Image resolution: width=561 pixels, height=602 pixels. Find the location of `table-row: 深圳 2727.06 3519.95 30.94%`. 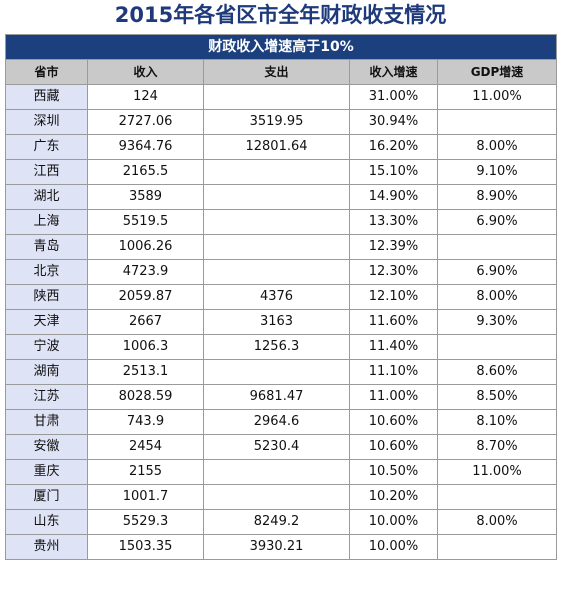

table-row: 深圳 2727.06 3519.95 30.94% is located at coordinates (281, 122).